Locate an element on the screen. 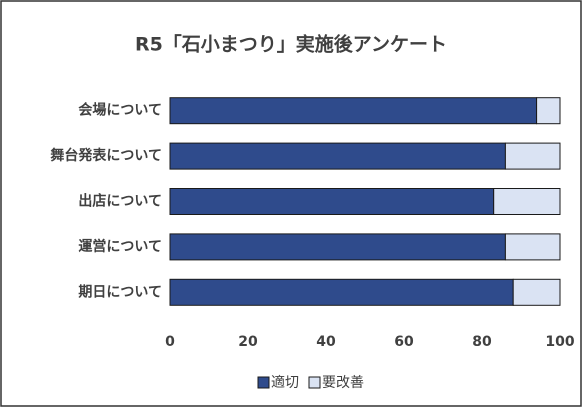 The height and width of the screenshot is (408, 583). y-tick-label: 期日について is located at coordinates (120, 292).